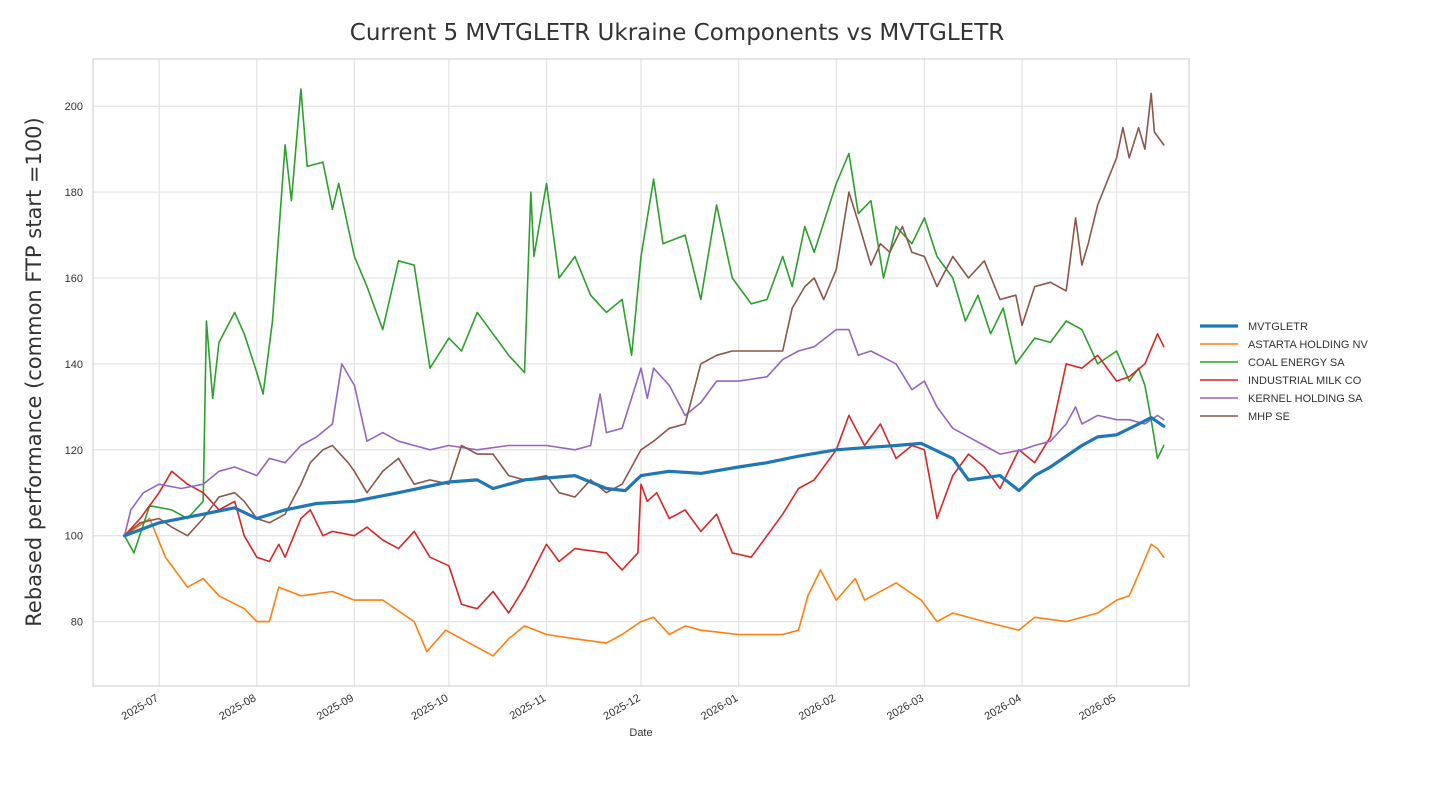 This screenshot has height=804, width=1430. I want to click on y-tick-label: 100, so click(74, 537).